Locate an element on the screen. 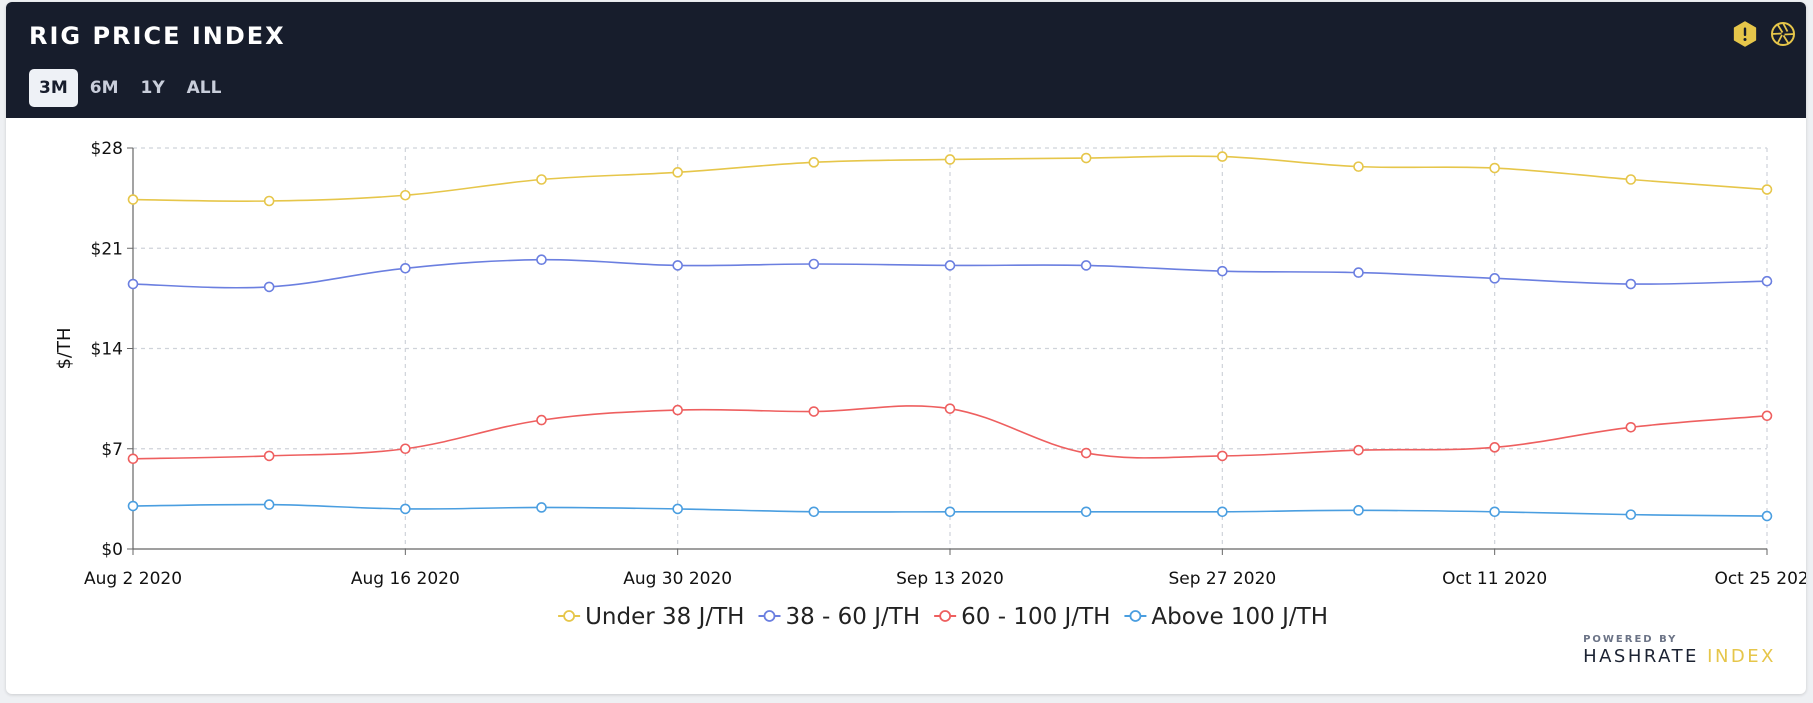  y-tick-label: $7 is located at coordinates (112, 450).